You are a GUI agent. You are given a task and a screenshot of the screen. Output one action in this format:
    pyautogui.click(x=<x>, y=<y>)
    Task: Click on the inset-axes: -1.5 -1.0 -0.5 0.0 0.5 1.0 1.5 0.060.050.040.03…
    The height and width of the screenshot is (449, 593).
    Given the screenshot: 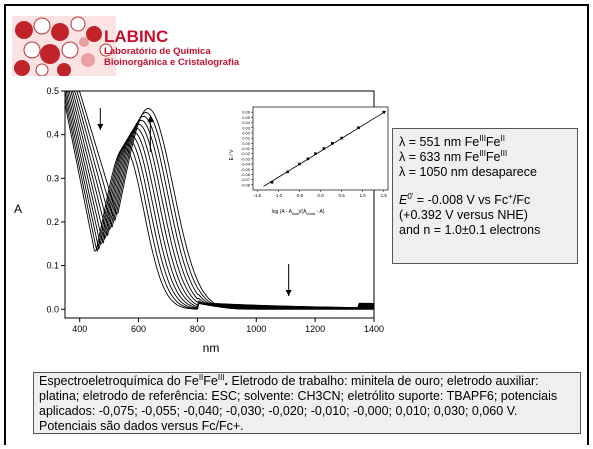 What is the action you would take?
    pyautogui.click(x=315, y=152)
    